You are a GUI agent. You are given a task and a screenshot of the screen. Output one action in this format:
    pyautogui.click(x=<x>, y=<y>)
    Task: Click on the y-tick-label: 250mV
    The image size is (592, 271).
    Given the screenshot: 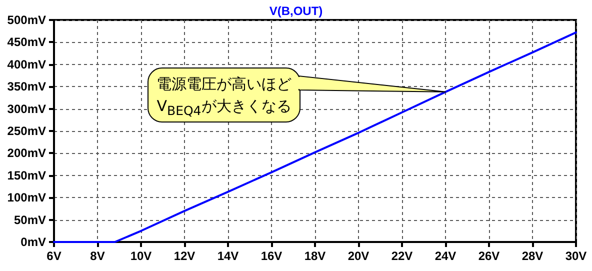 What is the action you would take?
    pyautogui.click(x=26, y=131)
    